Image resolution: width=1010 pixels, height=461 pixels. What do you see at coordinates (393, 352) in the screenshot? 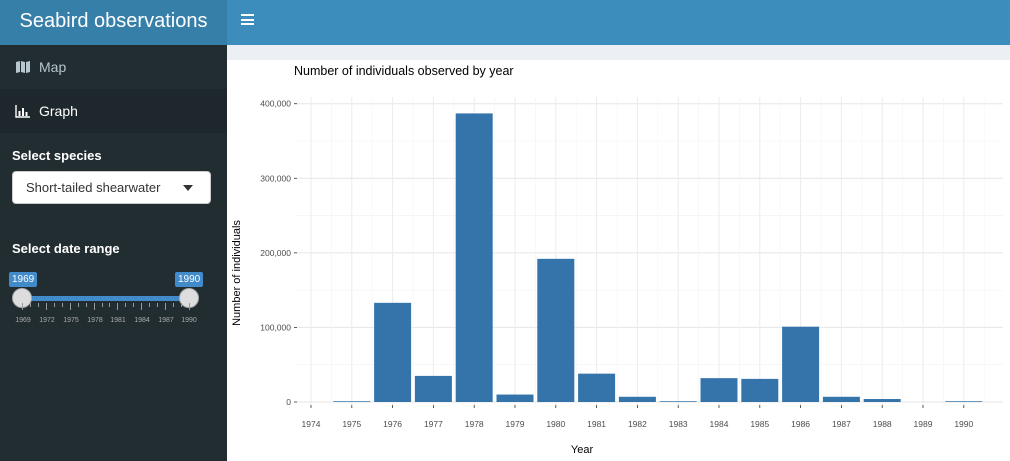
I see `bar-1976` at bounding box center [393, 352].